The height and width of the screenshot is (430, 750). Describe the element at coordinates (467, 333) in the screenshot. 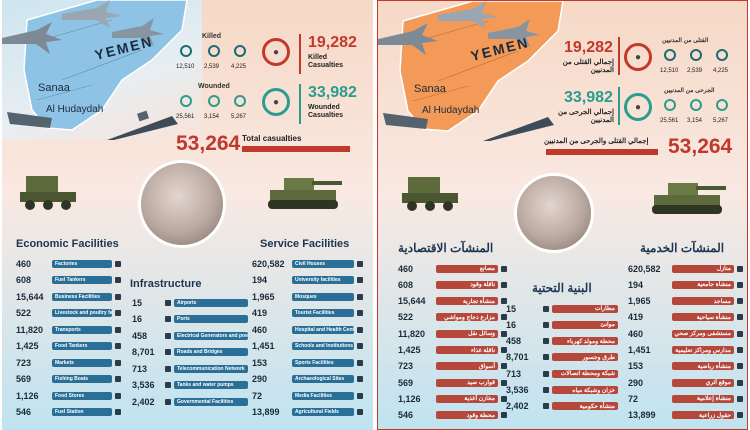

I see `facility-label: وسائل نقل` at that location.